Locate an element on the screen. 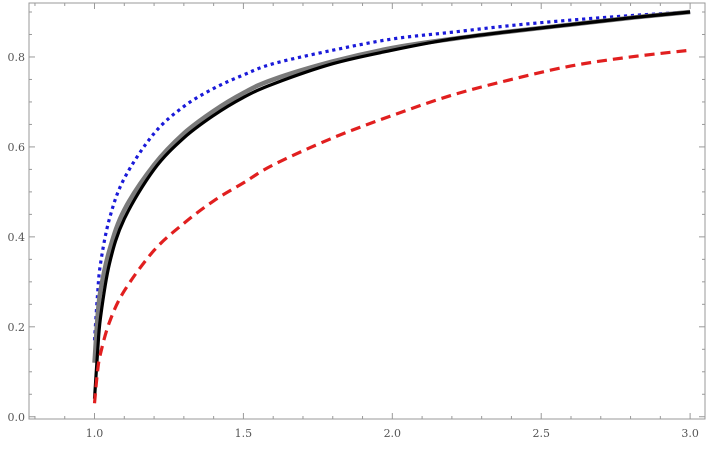 The width and height of the screenshot is (708, 449). y-tick-label: 0.6 is located at coordinates (17, 147).